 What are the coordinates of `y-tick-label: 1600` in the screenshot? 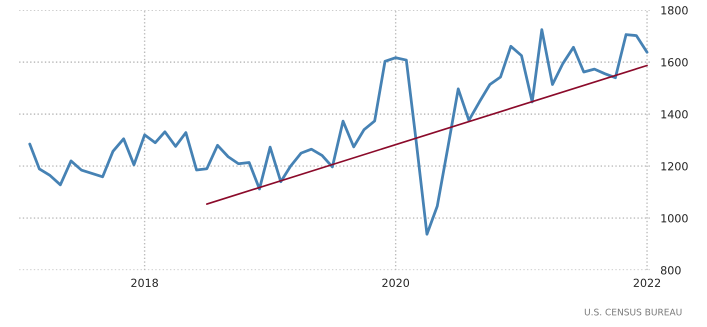 It's located at (674, 62).